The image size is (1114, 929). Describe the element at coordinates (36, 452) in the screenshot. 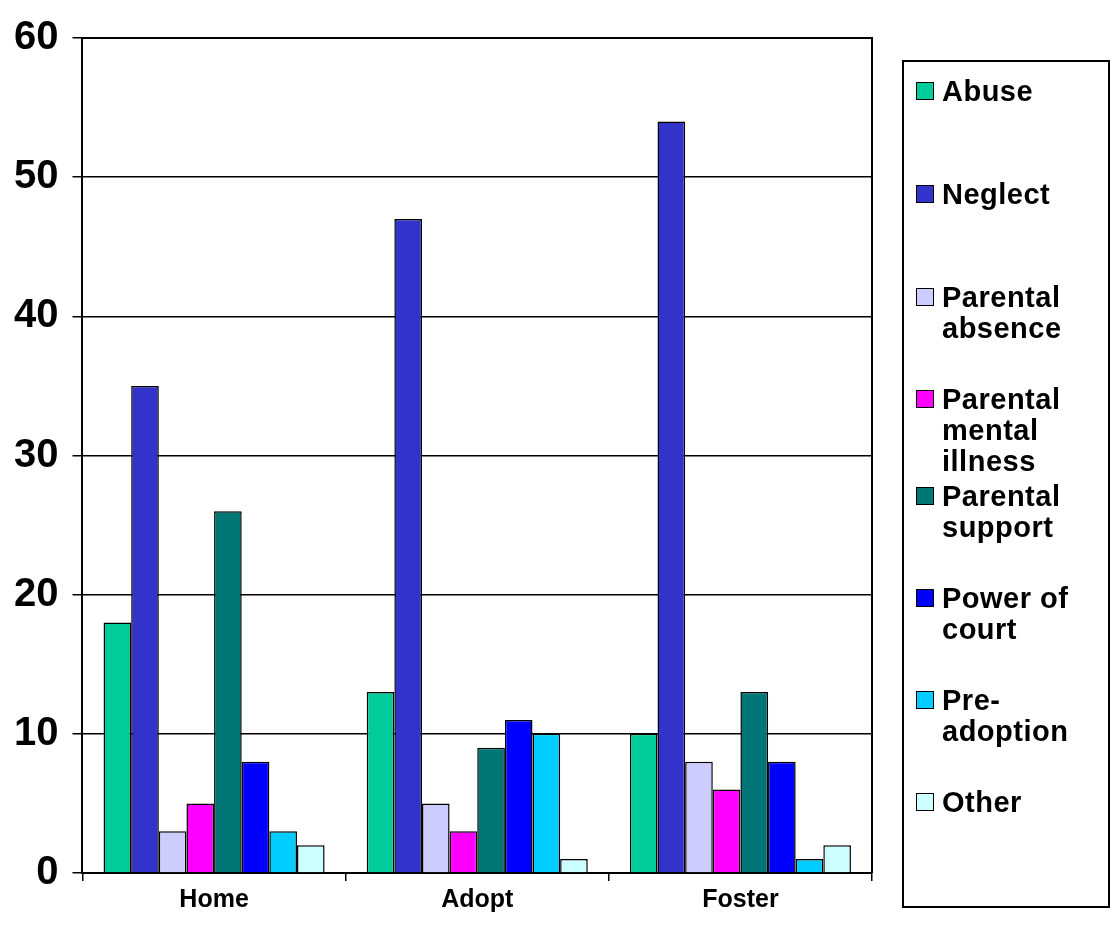

I see `y-tick-label: 30` at that location.